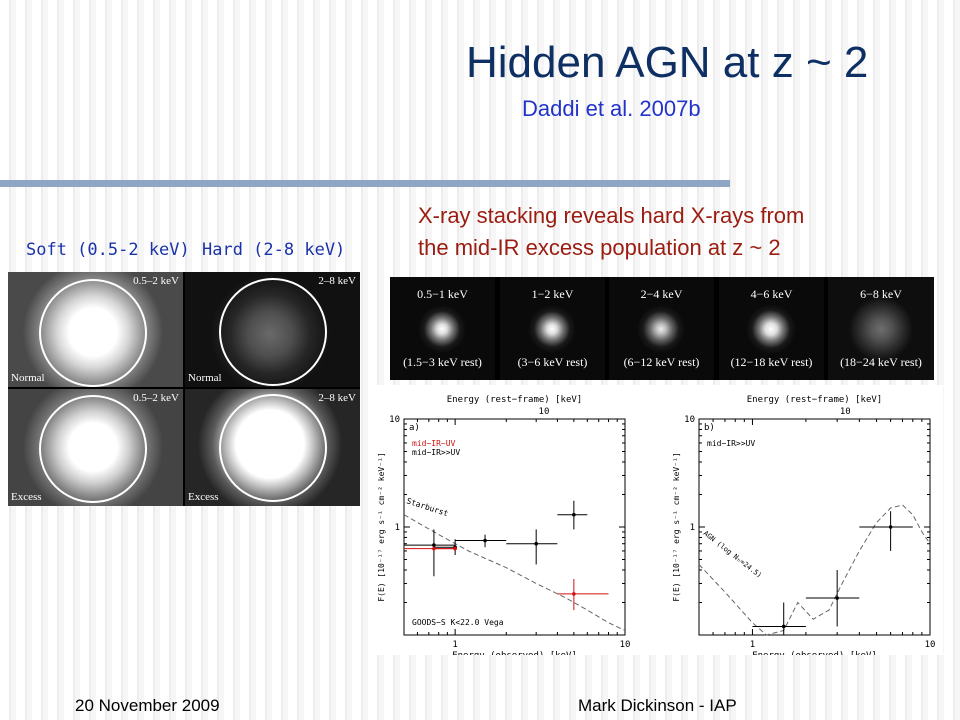  What do you see at coordinates (771, 362) in the screenshot?
I see `rest-band-label: (12−18 keV rest)` at bounding box center [771, 362].